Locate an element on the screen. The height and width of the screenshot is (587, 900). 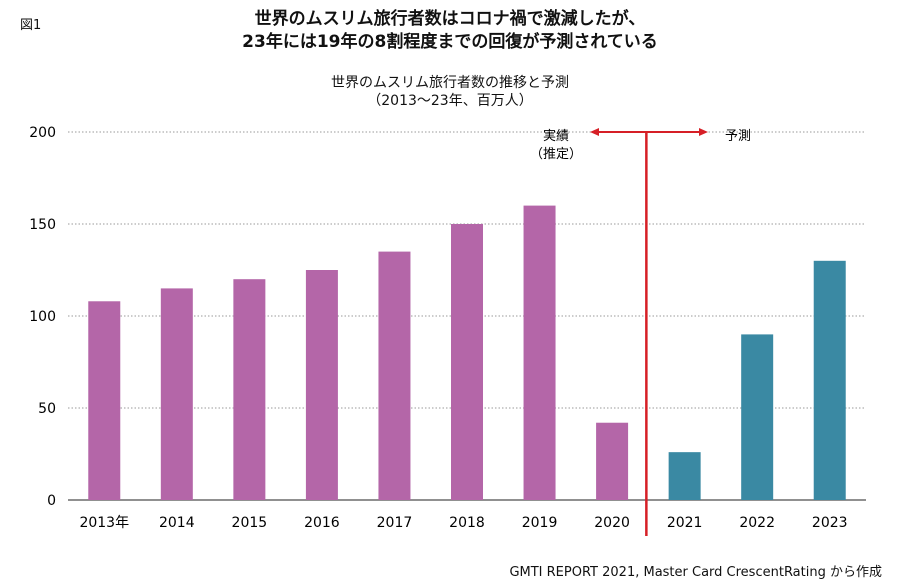
x-tick-label: 2021 is located at coordinates (685, 523).